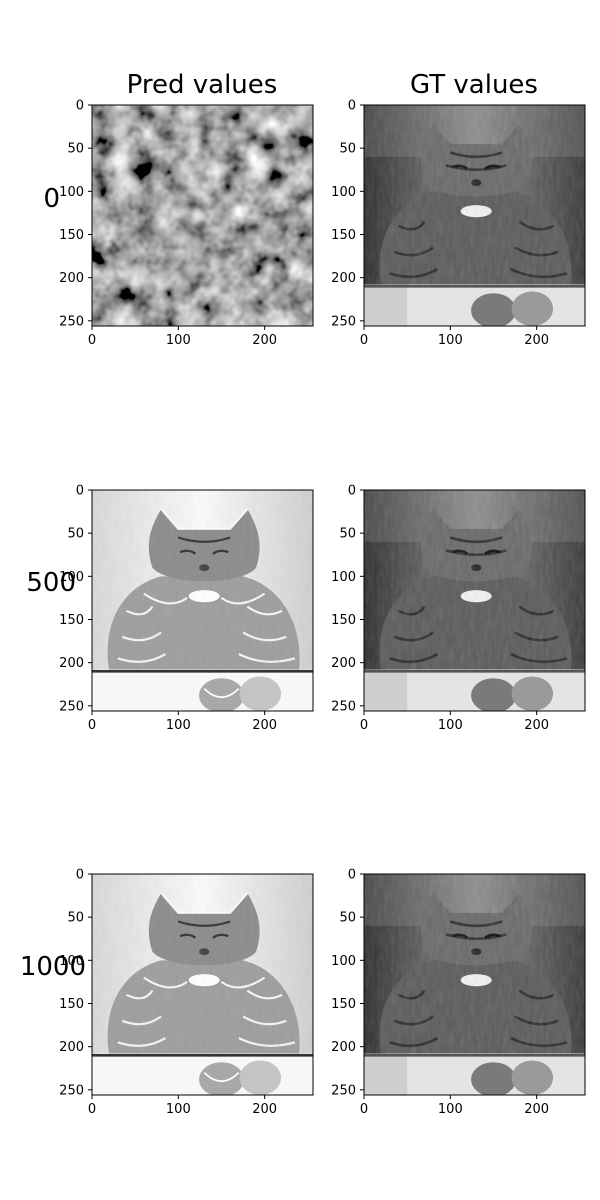  I want to click on row-label-500: 500, so click(51, 583).